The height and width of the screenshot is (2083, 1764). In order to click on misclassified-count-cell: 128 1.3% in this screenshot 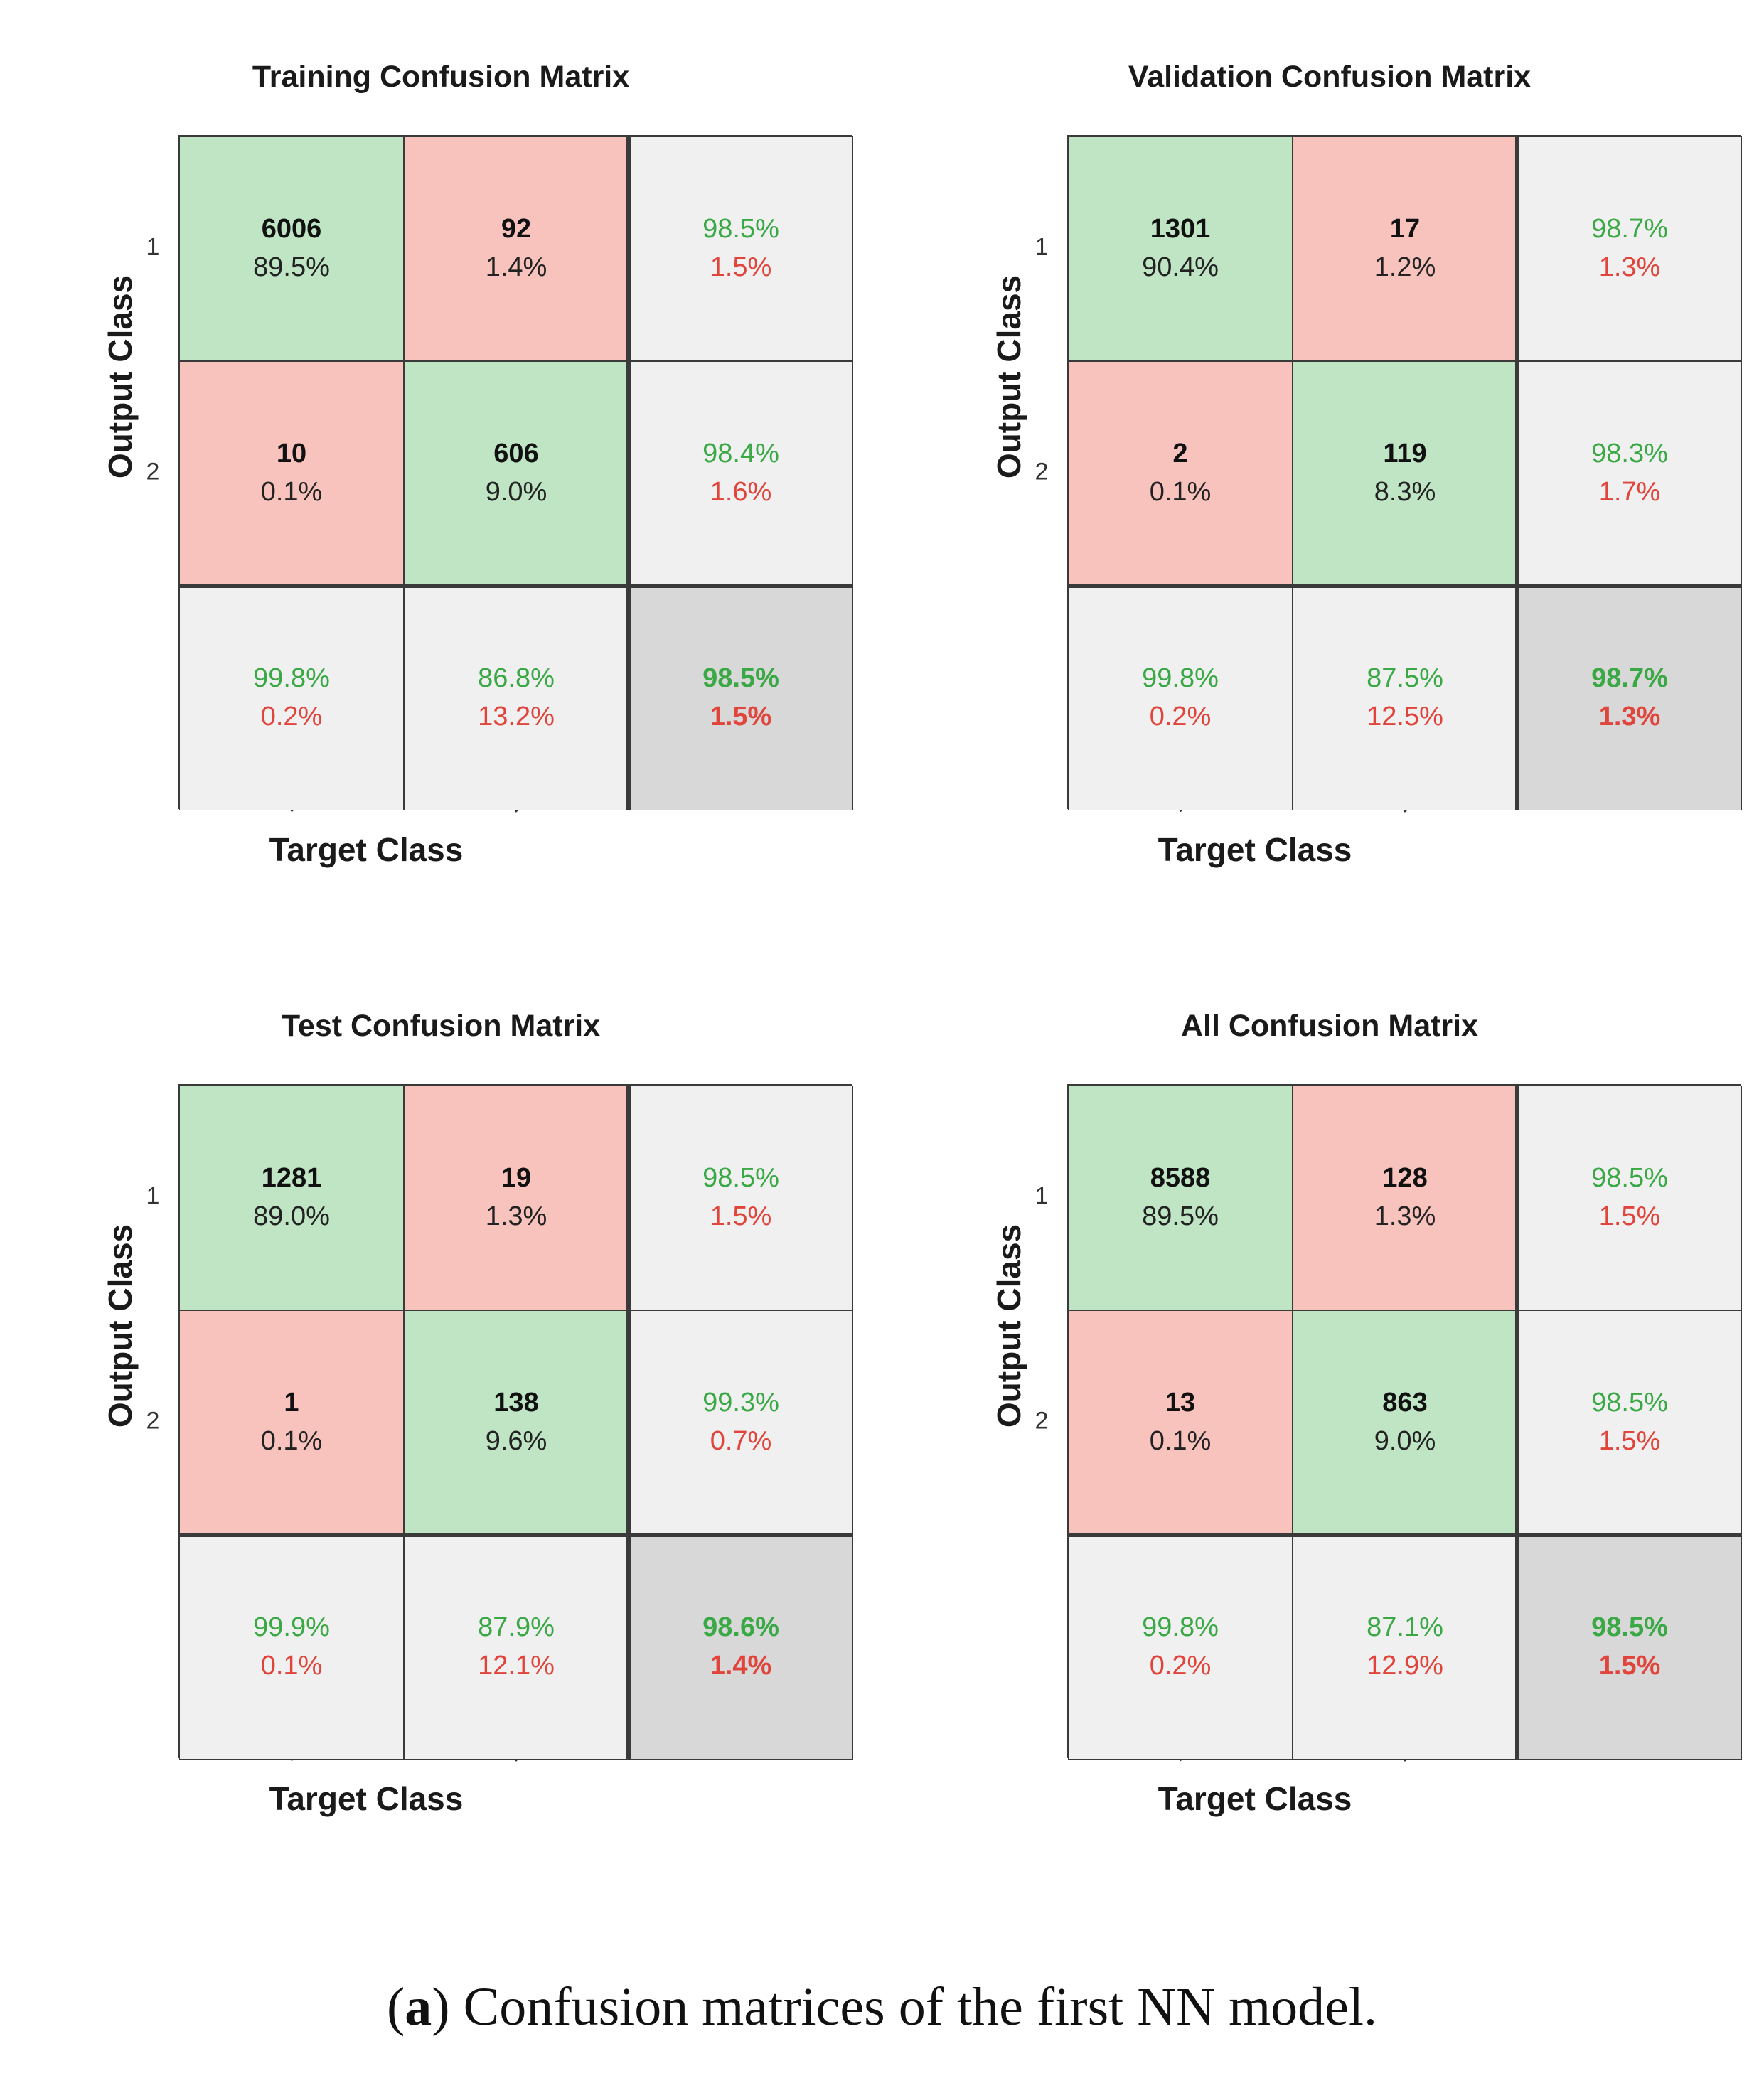, I will do `click(1405, 1198)`.